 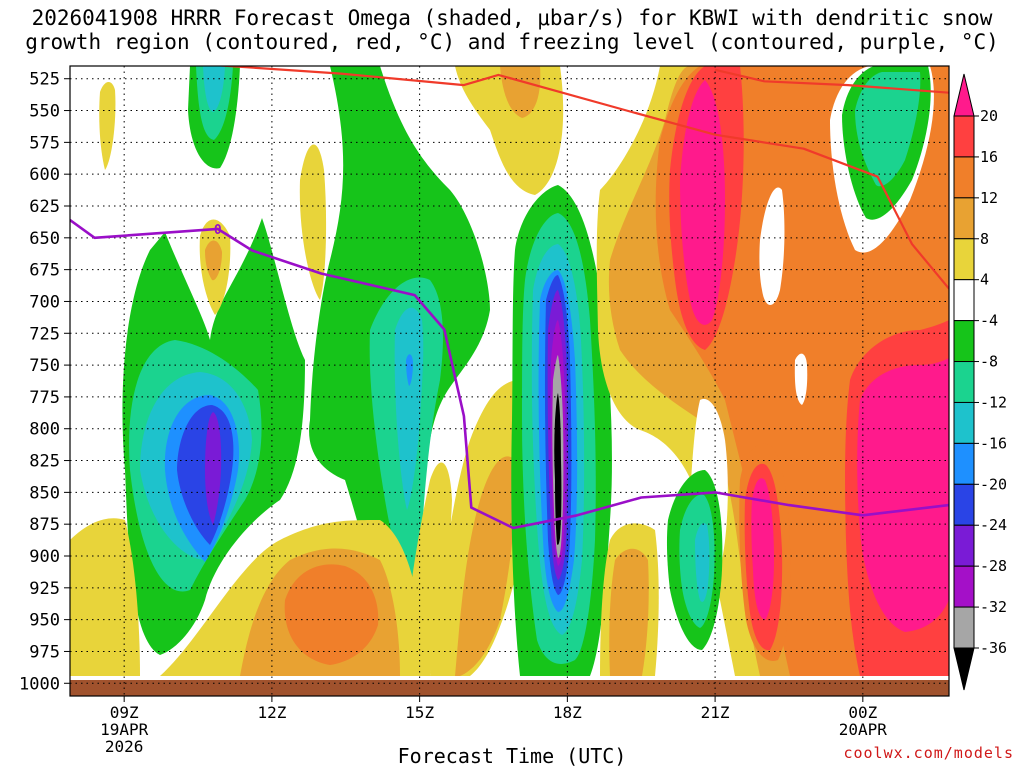 What do you see at coordinates (44, 207) in the screenshot?
I see `y-tick-label: 625` at bounding box center [44, 207].